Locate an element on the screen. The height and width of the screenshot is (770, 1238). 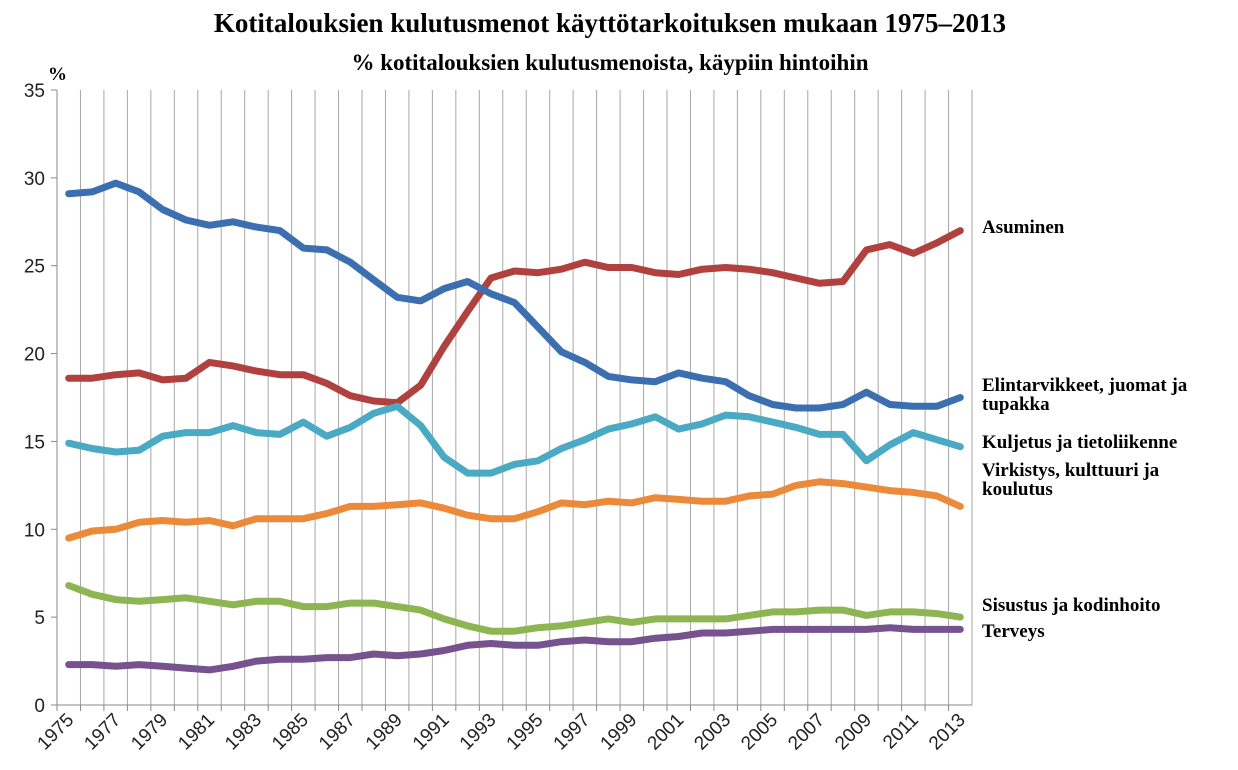
x-tick-label: 1977 is located at coordinates (102, 732).